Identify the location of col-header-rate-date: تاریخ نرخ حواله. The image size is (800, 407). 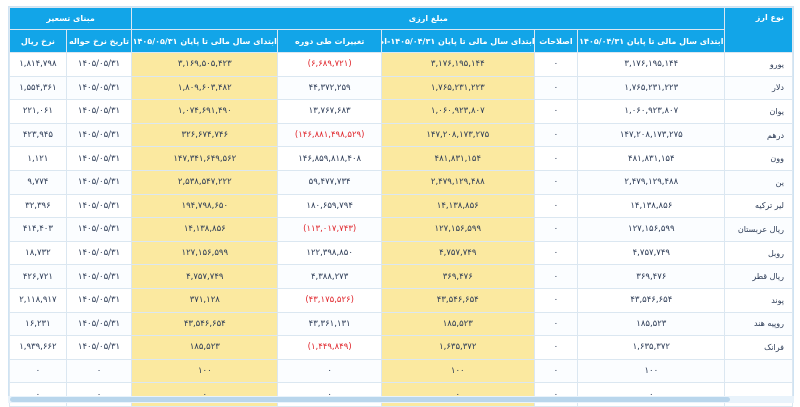
(99, 41).